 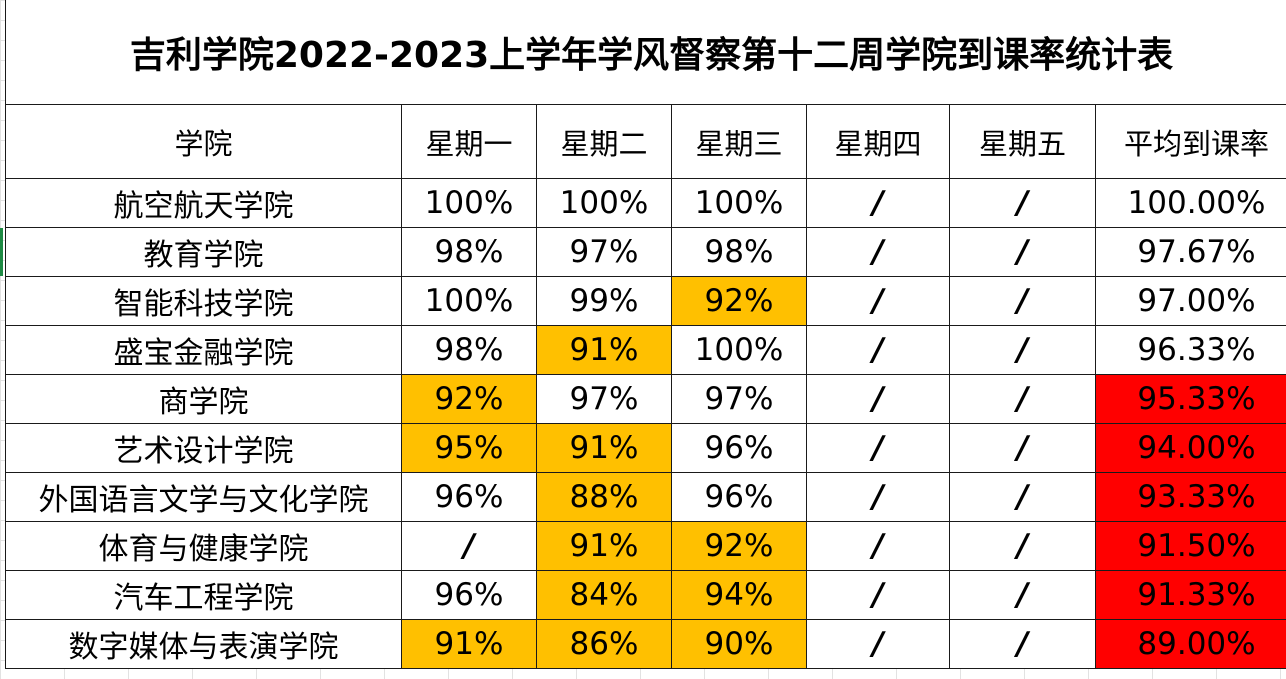 I want to click on cell-monday: 92%, so click(x=469, y=399).